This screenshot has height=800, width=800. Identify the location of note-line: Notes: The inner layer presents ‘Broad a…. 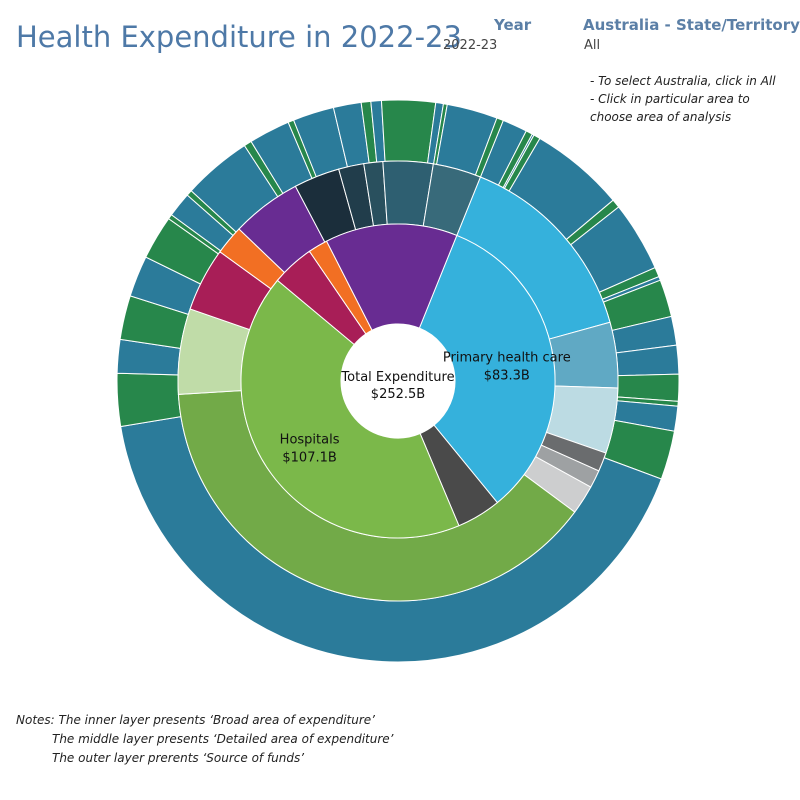
(195, 720).